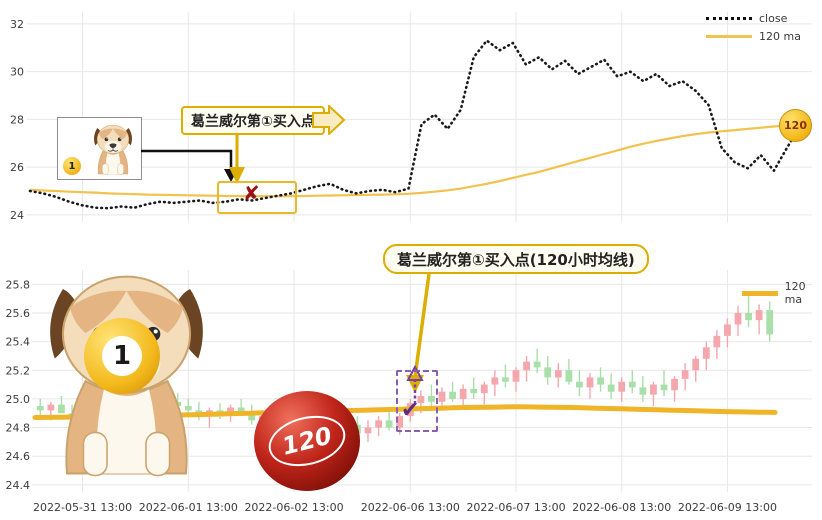  I want to click on ma-line-swatch, so click(729, 36).